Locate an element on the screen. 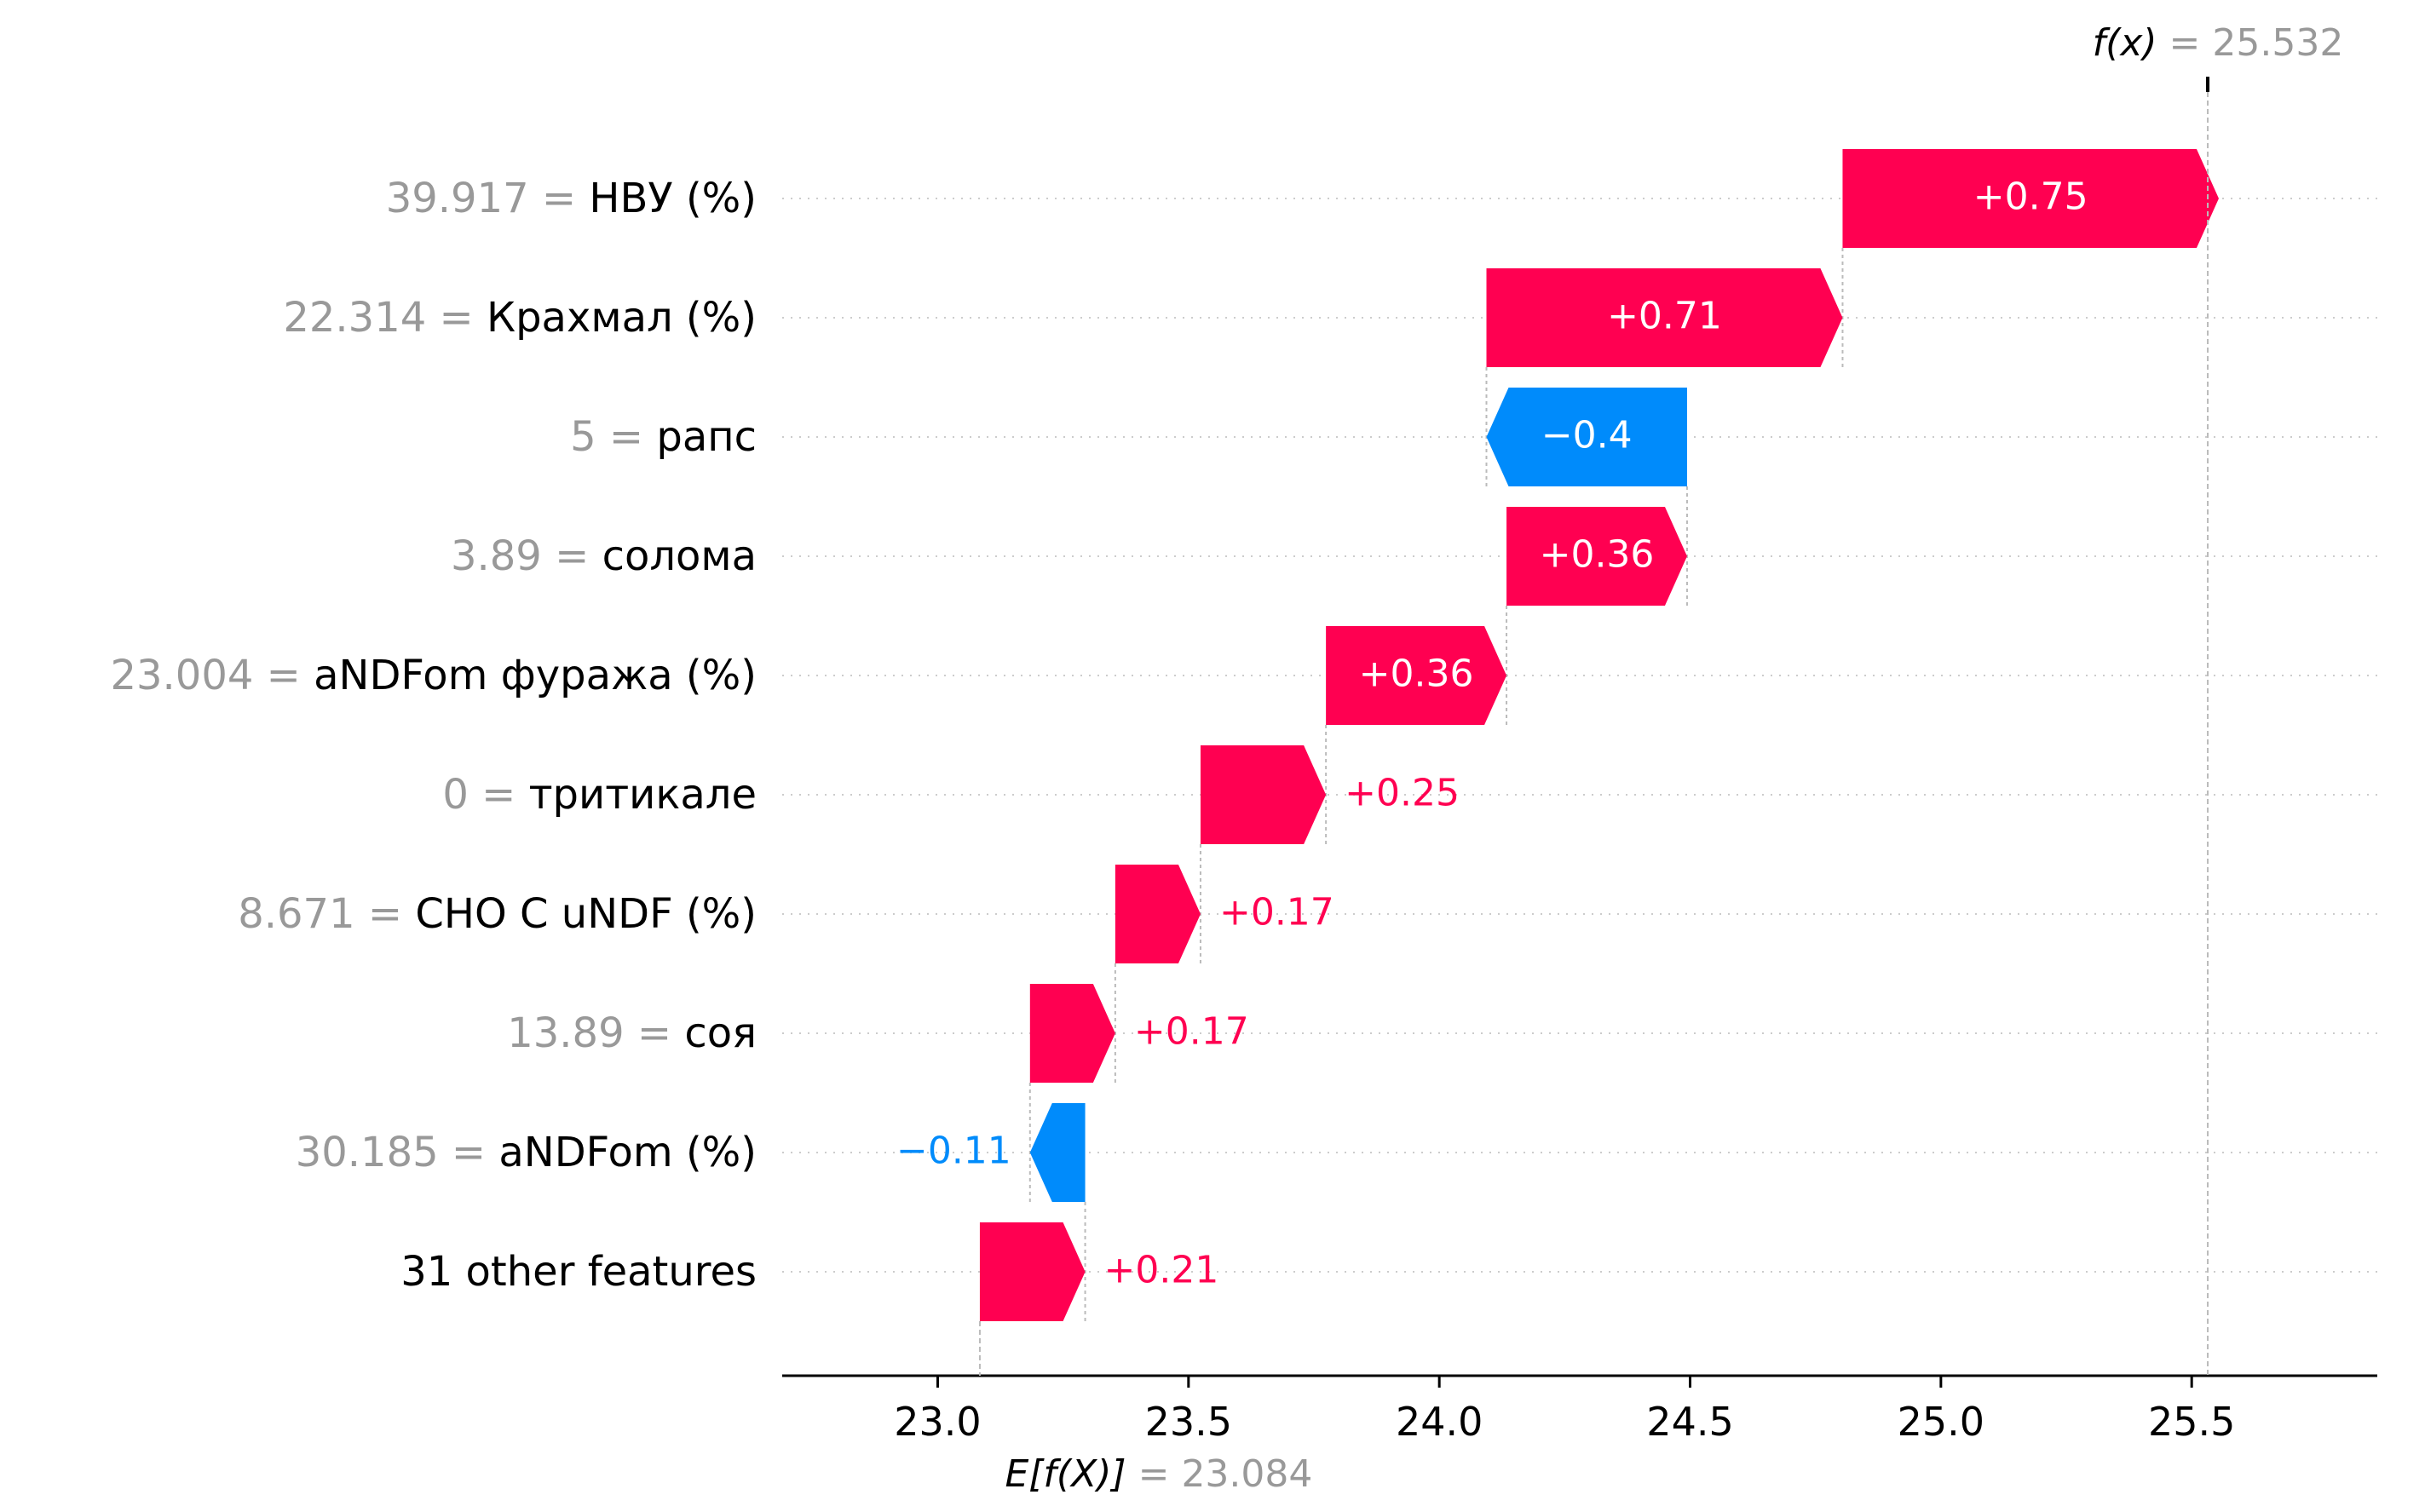  x-tick-label: 24.5 is located at coordinates (1689, 1422).